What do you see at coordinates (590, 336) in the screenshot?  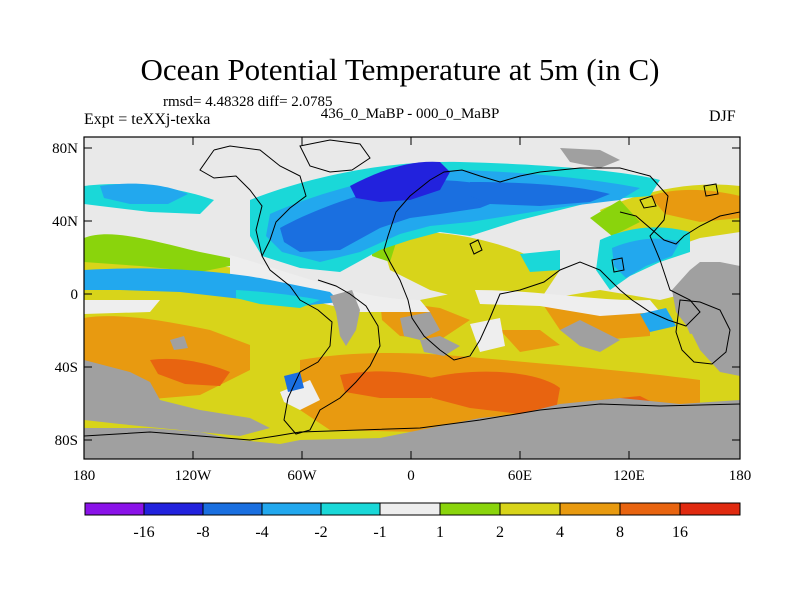 I see `indian-land` at bounding box center [590, 336].